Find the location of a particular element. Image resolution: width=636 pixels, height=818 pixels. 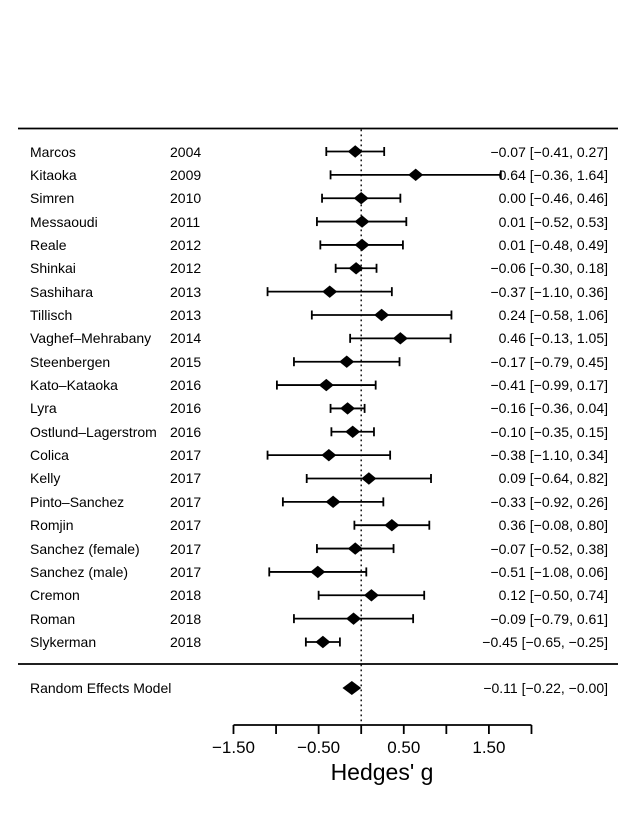

study-effect-estimate: −0.09 [−0.79, 0.61] is located at coordinates (549, 618).